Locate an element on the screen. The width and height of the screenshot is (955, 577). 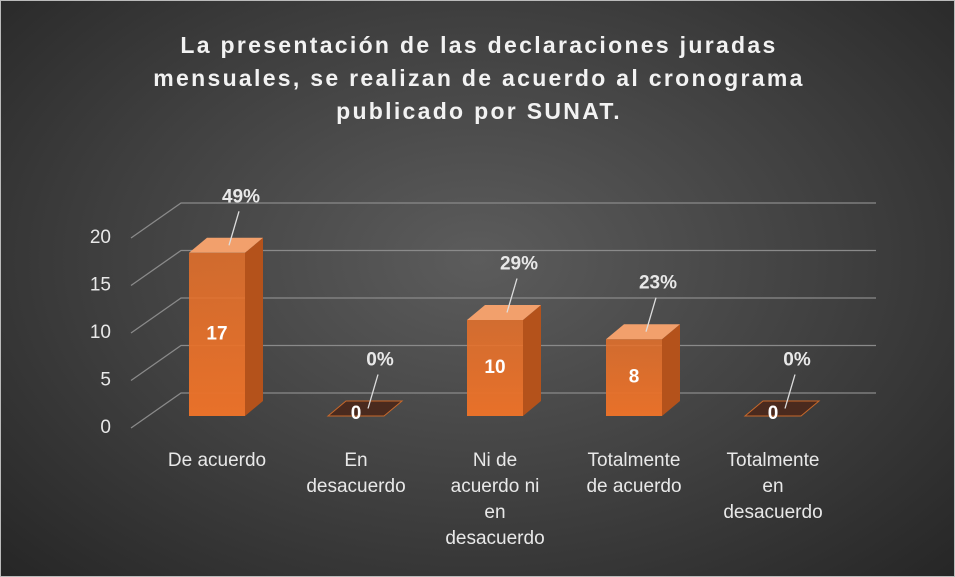
value-label: 10 is located at coordinates (494, 367).